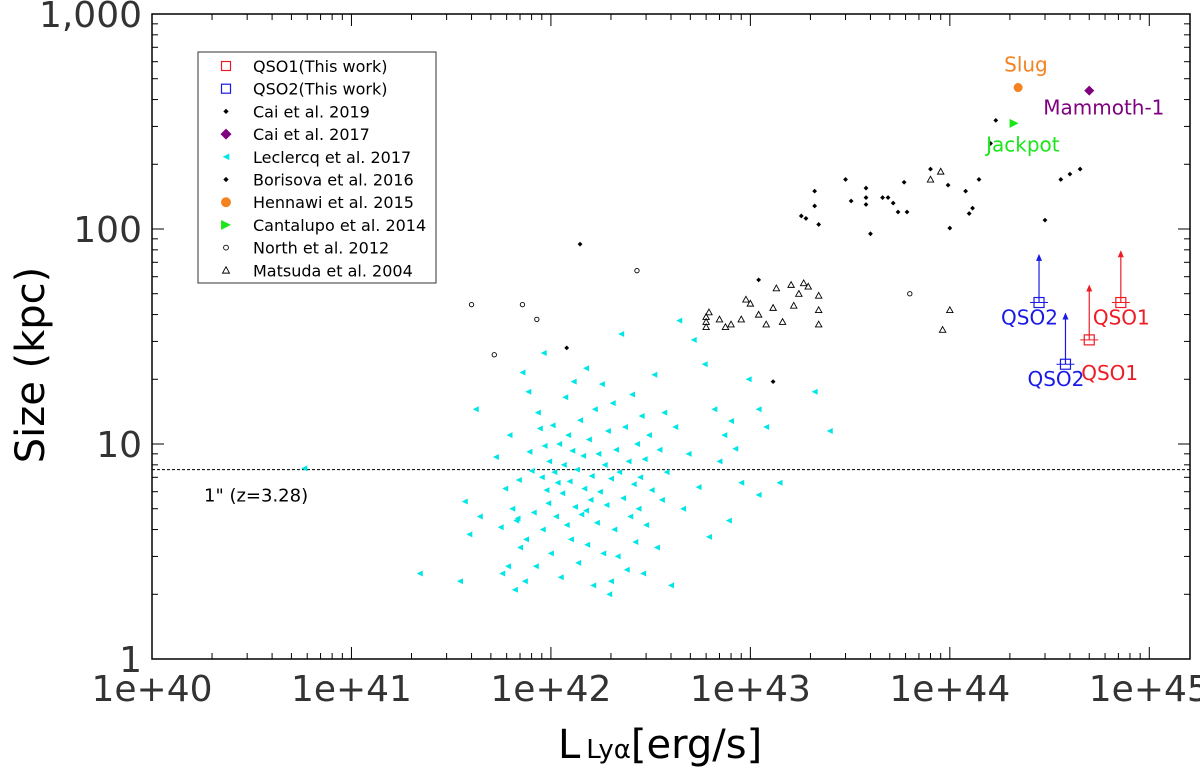 Image resolution: width=1200 pixels, height=773 pixels. I want to click on legend-entry: Cai et al. 2017, so click(311, 134).